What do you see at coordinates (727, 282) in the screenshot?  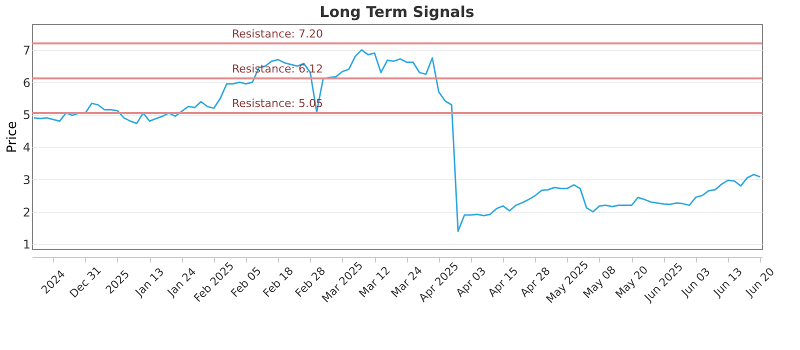 I see `x-tick-label: Jun 13` at bounding box center [727, 282].